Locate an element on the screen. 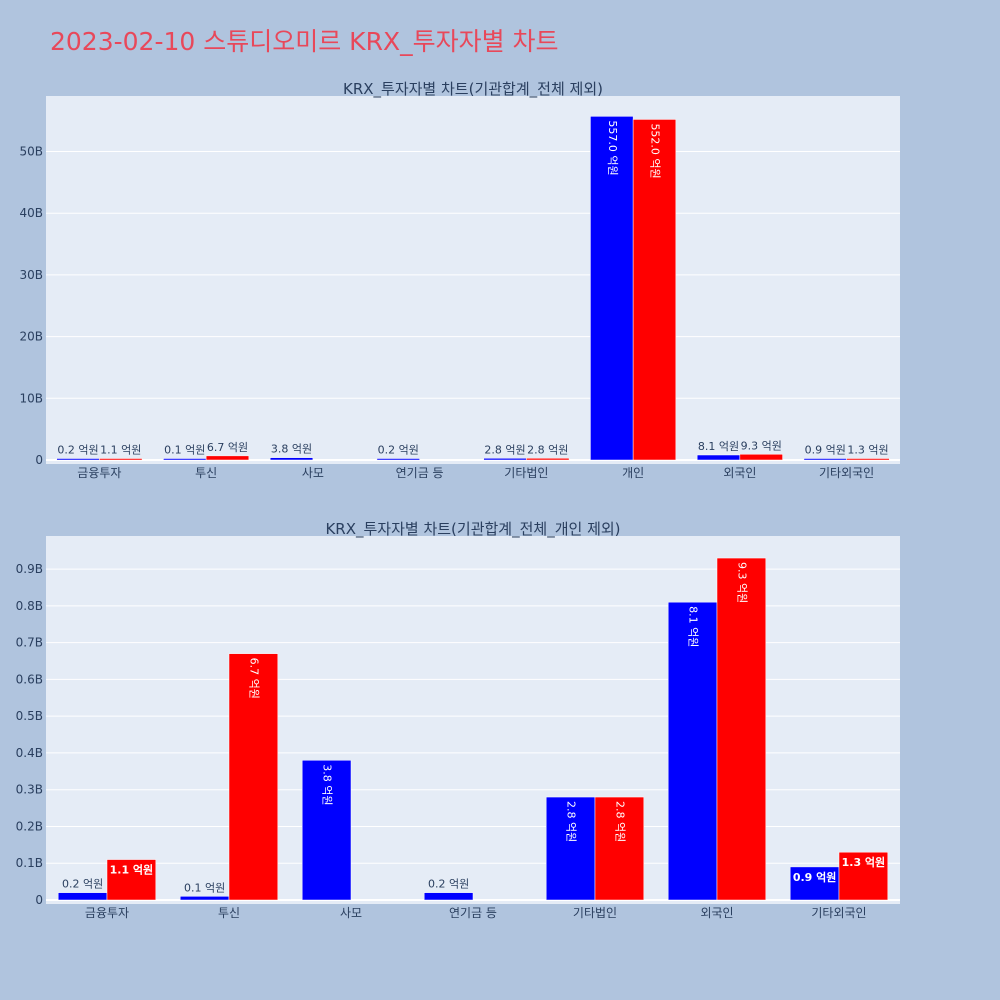 This screenshot has height=1000, width=1000. data-label: 552.0 억원 is located at coordinates (654, 150).